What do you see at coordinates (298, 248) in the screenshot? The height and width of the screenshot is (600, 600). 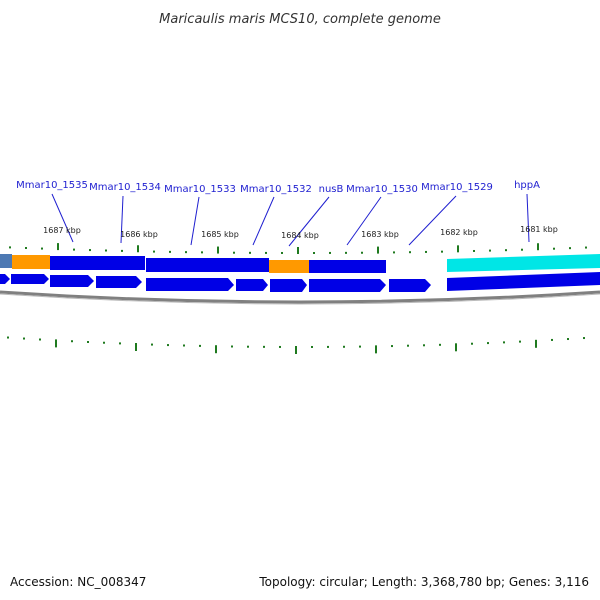 I see `outer-scale-ticks` at bounding box center [298, 248].